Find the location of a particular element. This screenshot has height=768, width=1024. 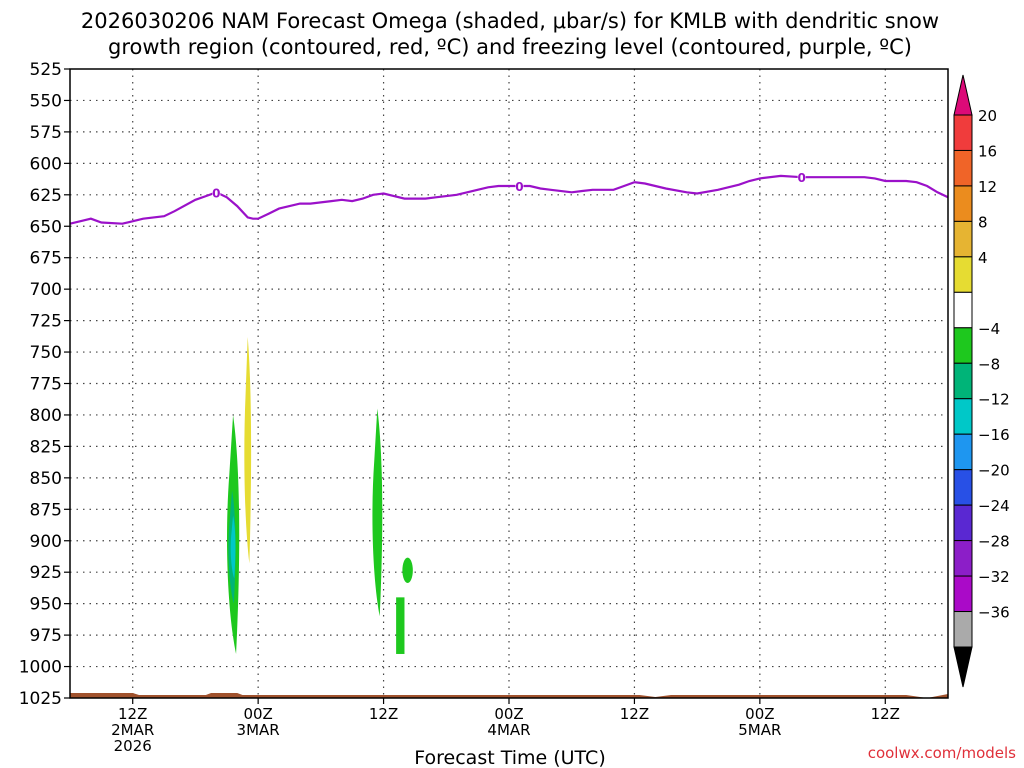

y-tick-label: 625 is located at coordinates (46, 196).